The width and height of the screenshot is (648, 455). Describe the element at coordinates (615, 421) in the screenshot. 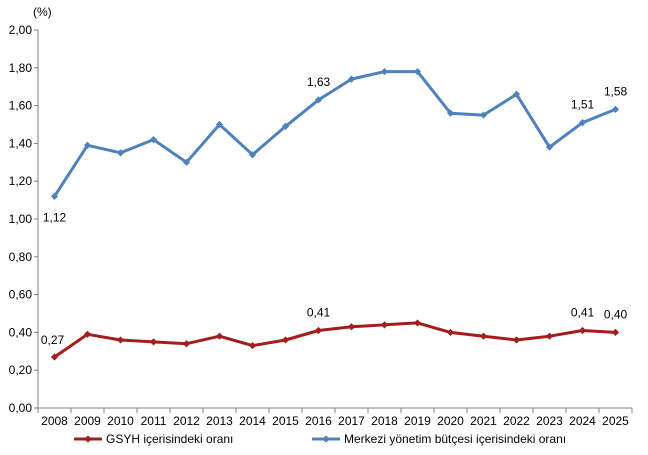

I see `x-tick-label: 2025` at that location.